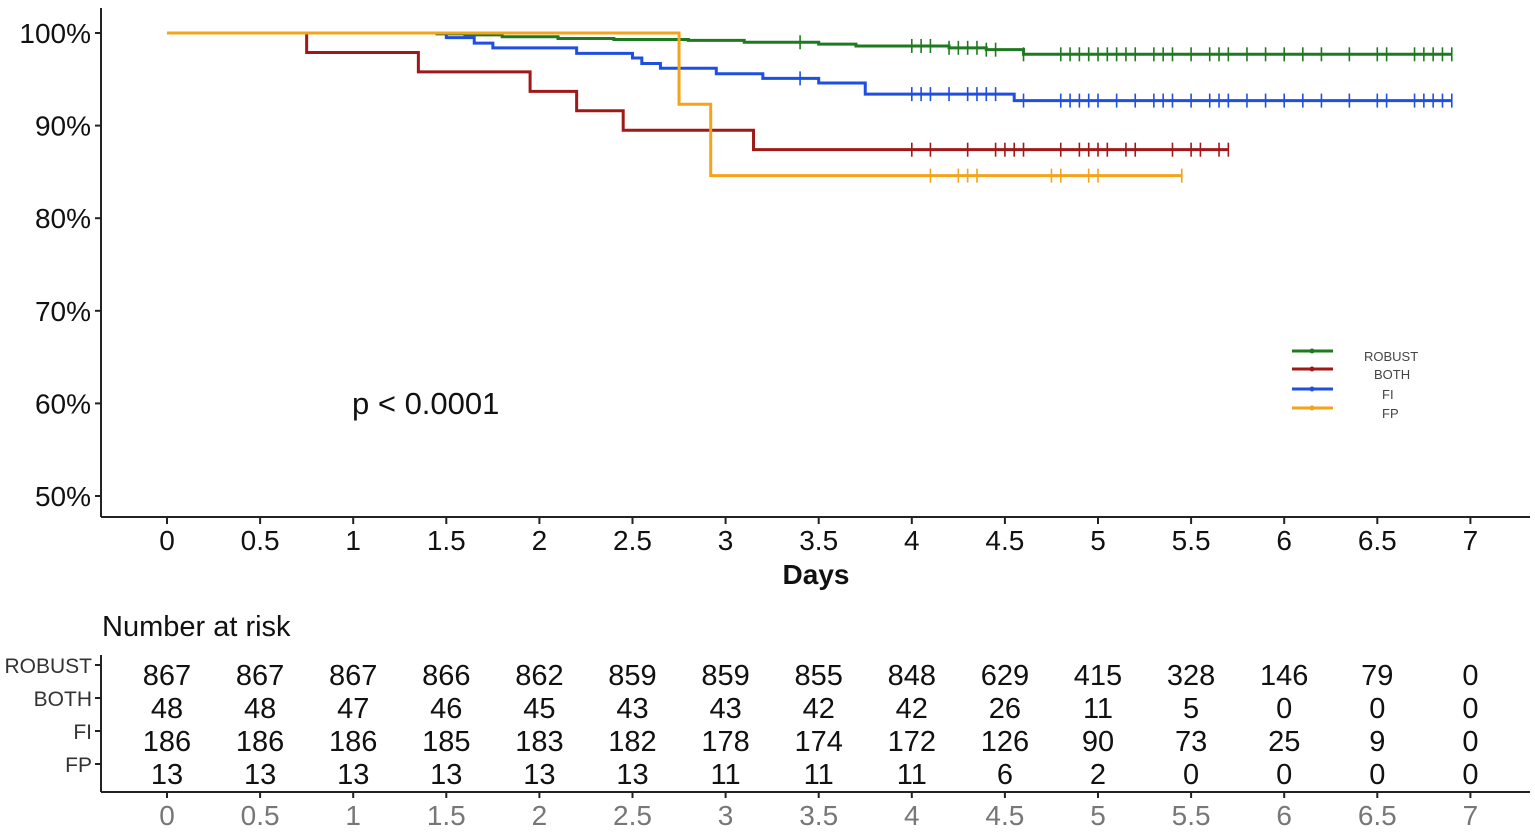 The image size is (1535, 833). I want to click on x-tick-label: 0.5, so click(260, 540).